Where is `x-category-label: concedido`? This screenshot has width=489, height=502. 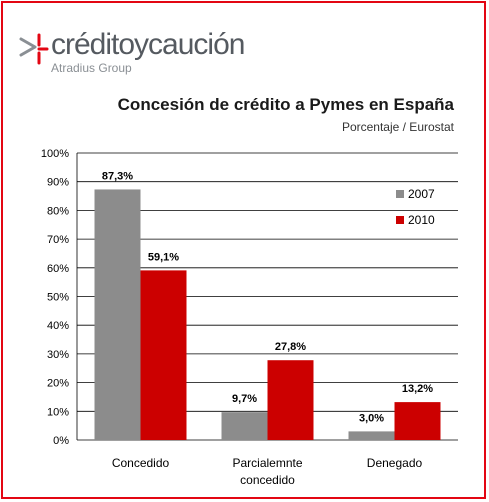 x-category-label: concedido is located at coordinates (267, 480).